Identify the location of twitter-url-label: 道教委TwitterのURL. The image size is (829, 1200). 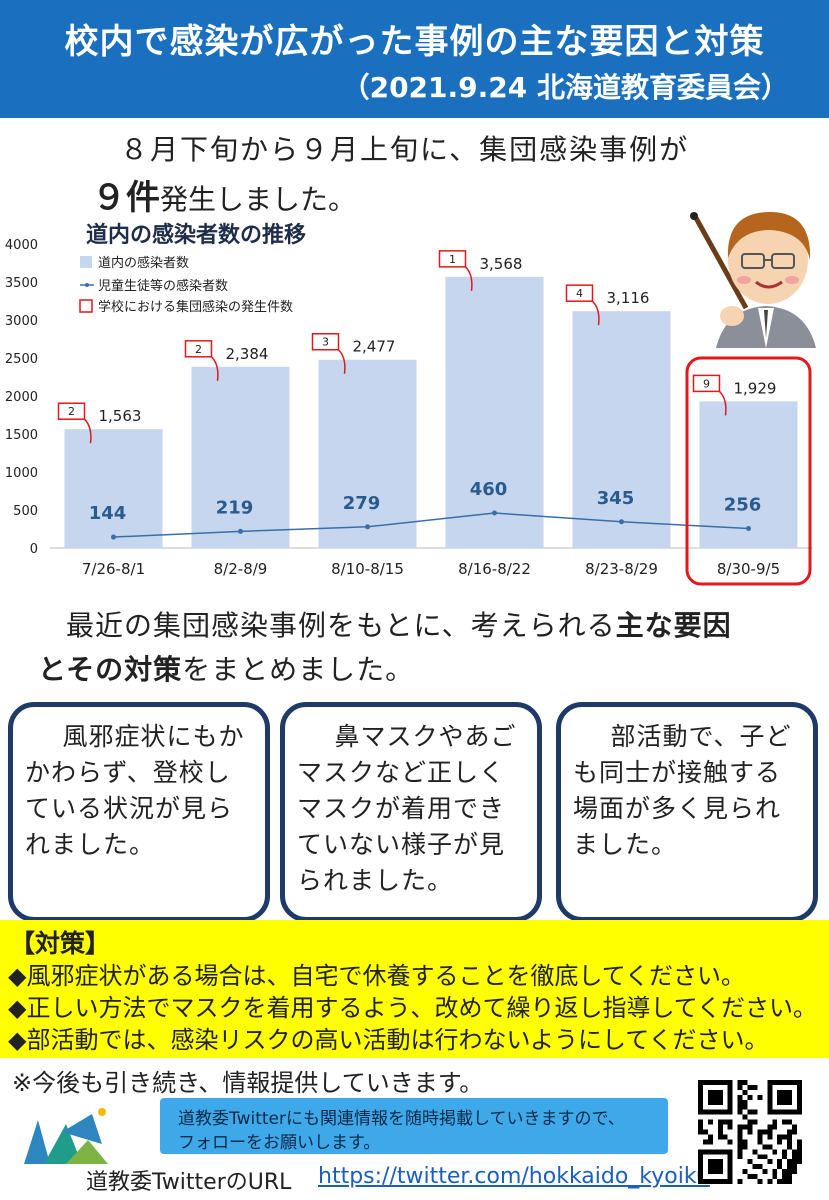
(189, 1182).